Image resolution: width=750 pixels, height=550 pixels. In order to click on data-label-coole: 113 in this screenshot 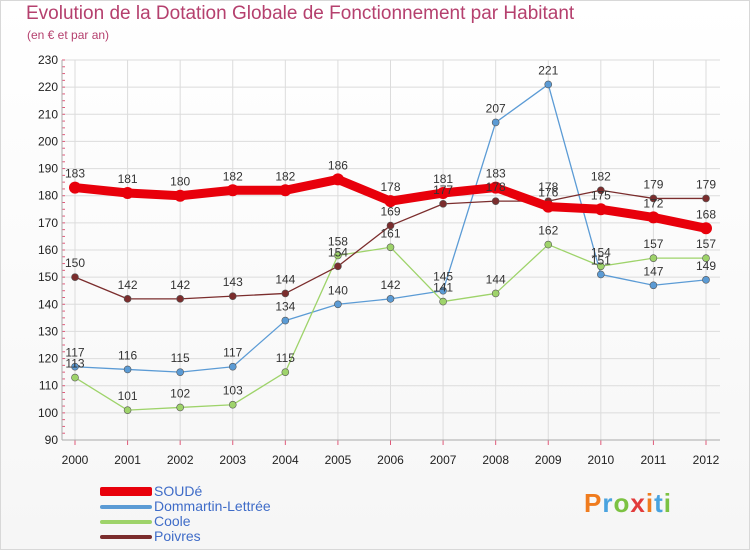, I will do `click(74, 364)`.